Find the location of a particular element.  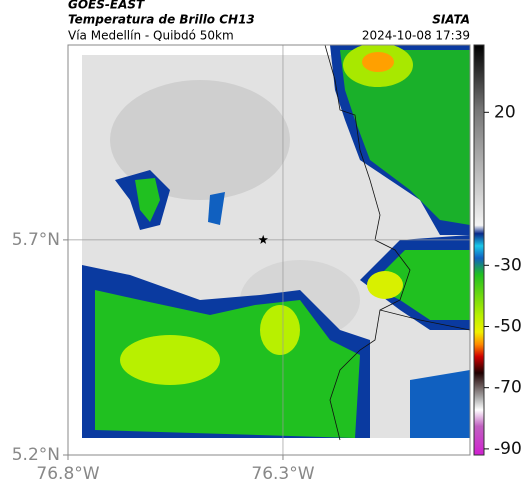

colorbar-tick-label: -70 is located at coordinates (508, 388).